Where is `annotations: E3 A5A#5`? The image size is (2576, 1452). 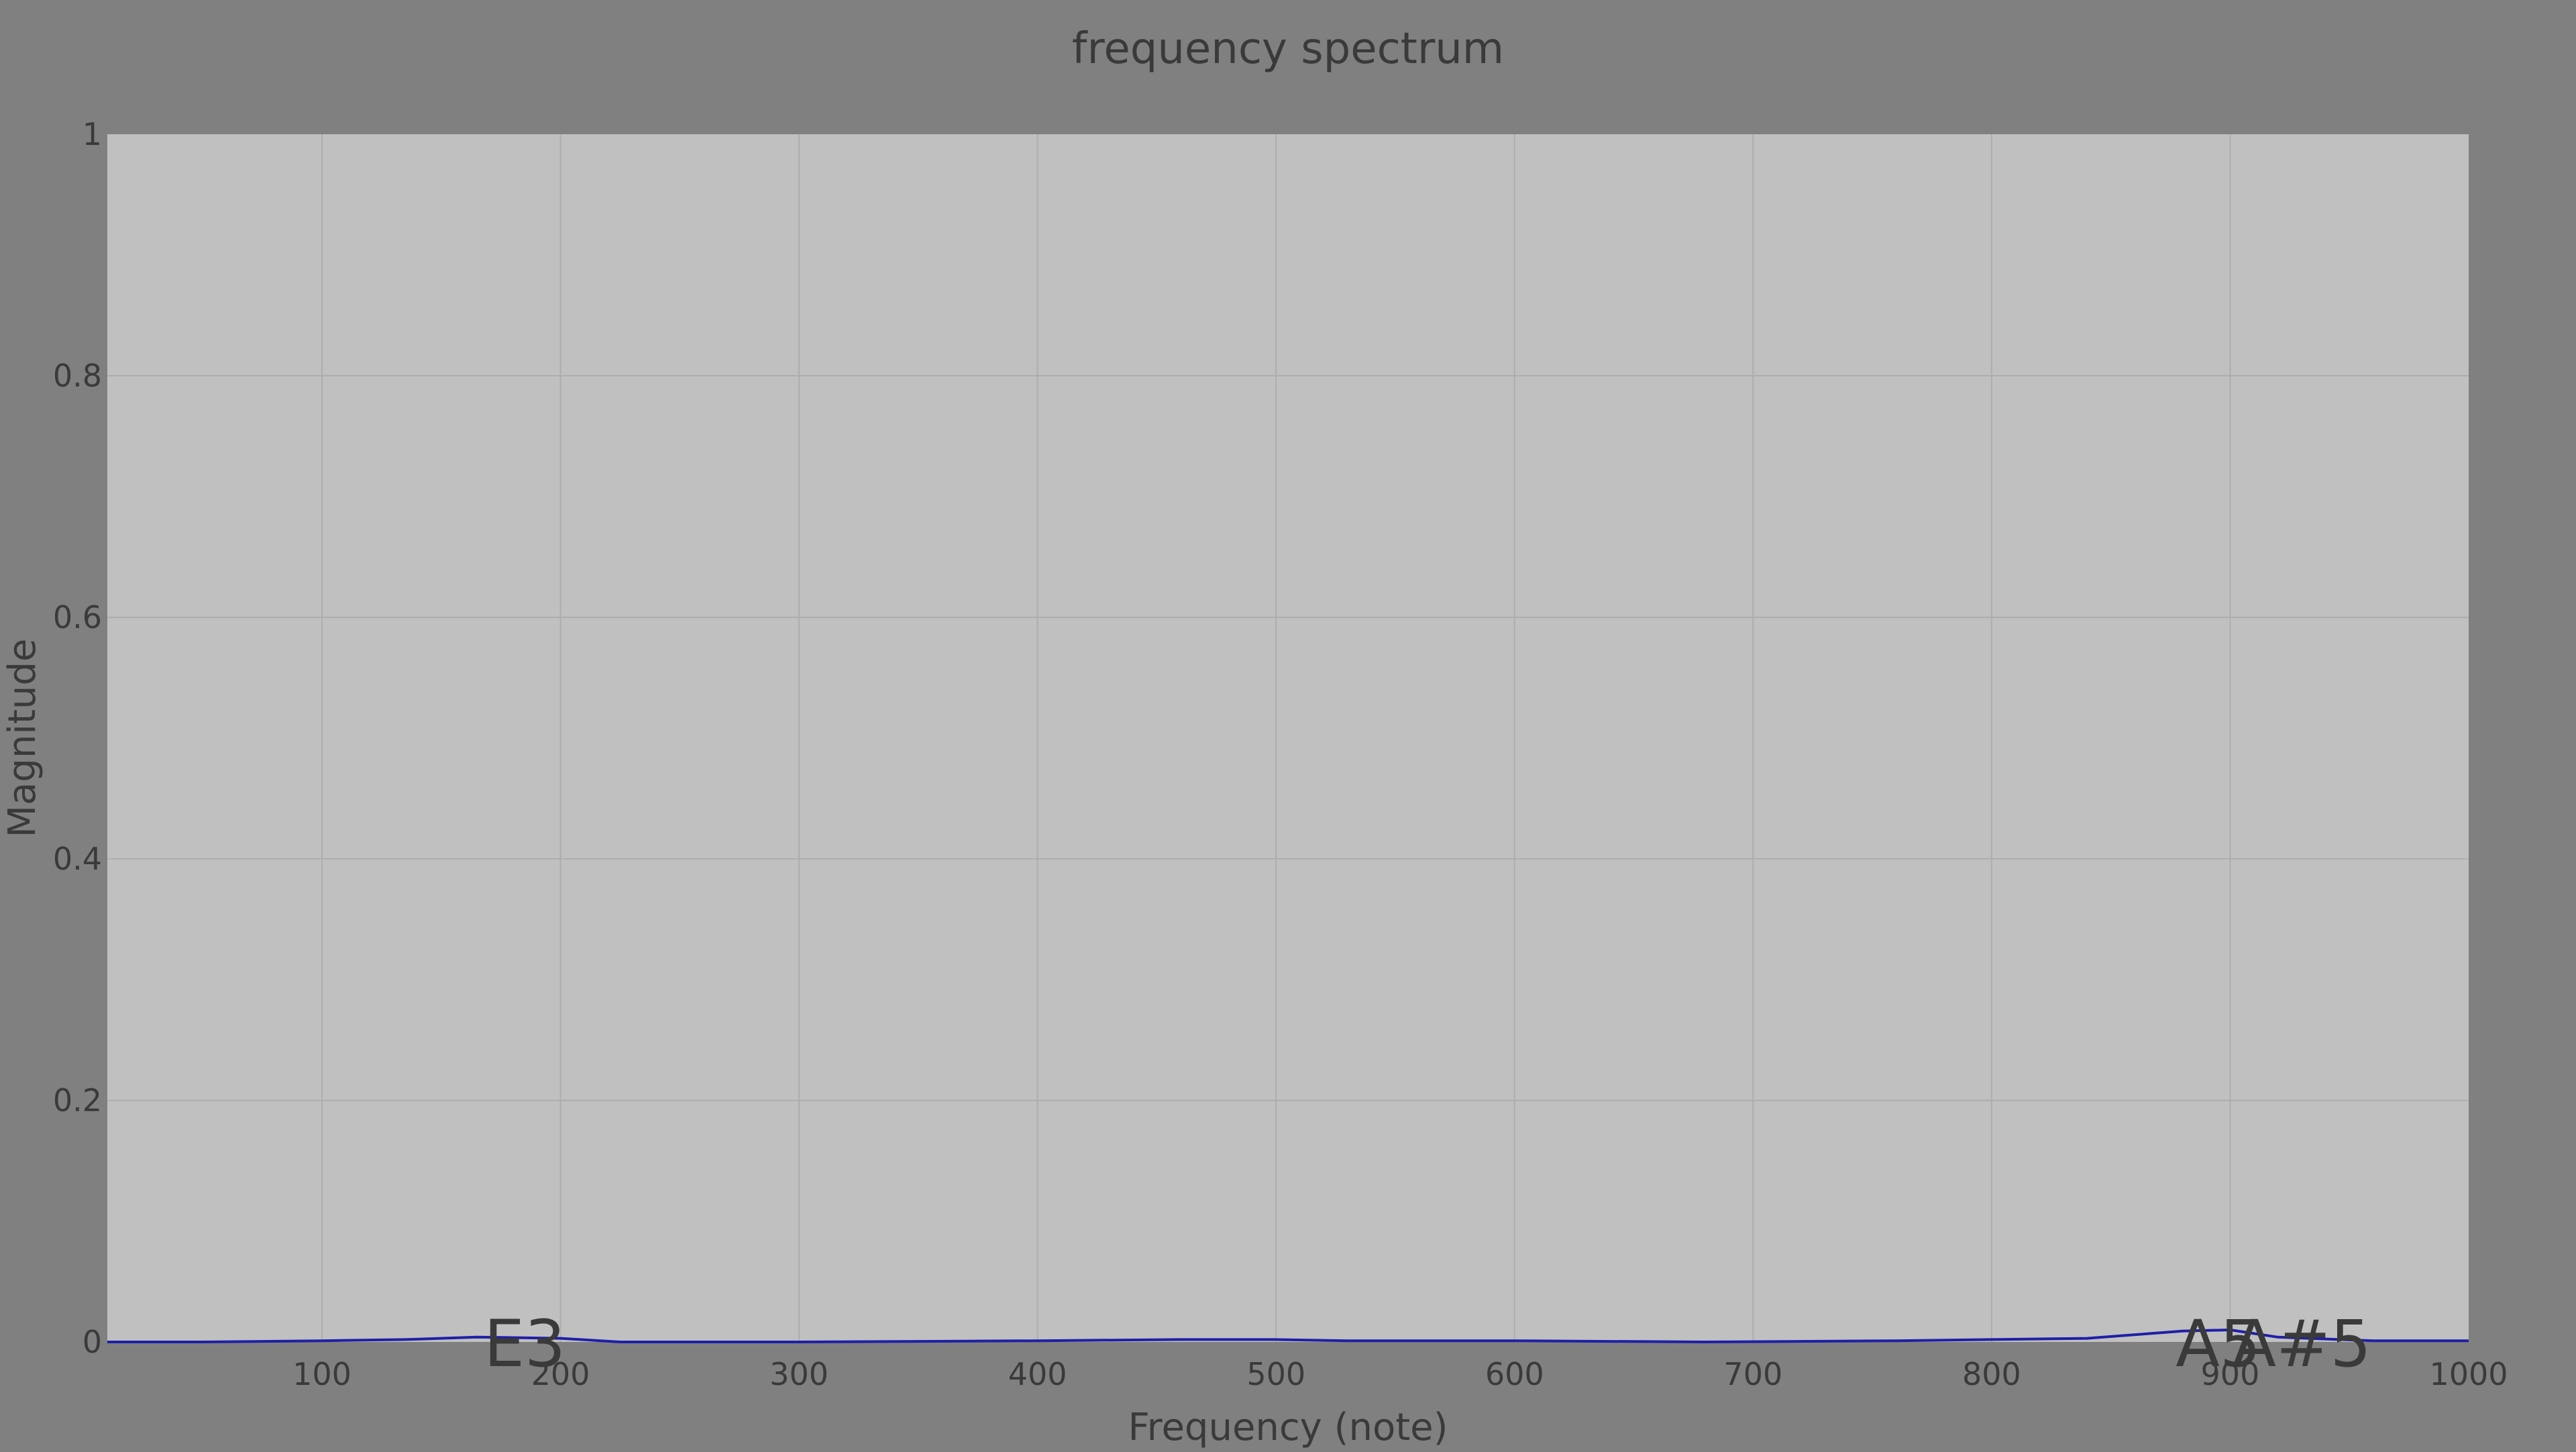
annotations: E3 A5A#5 is located at coordinates (1427, 1344).